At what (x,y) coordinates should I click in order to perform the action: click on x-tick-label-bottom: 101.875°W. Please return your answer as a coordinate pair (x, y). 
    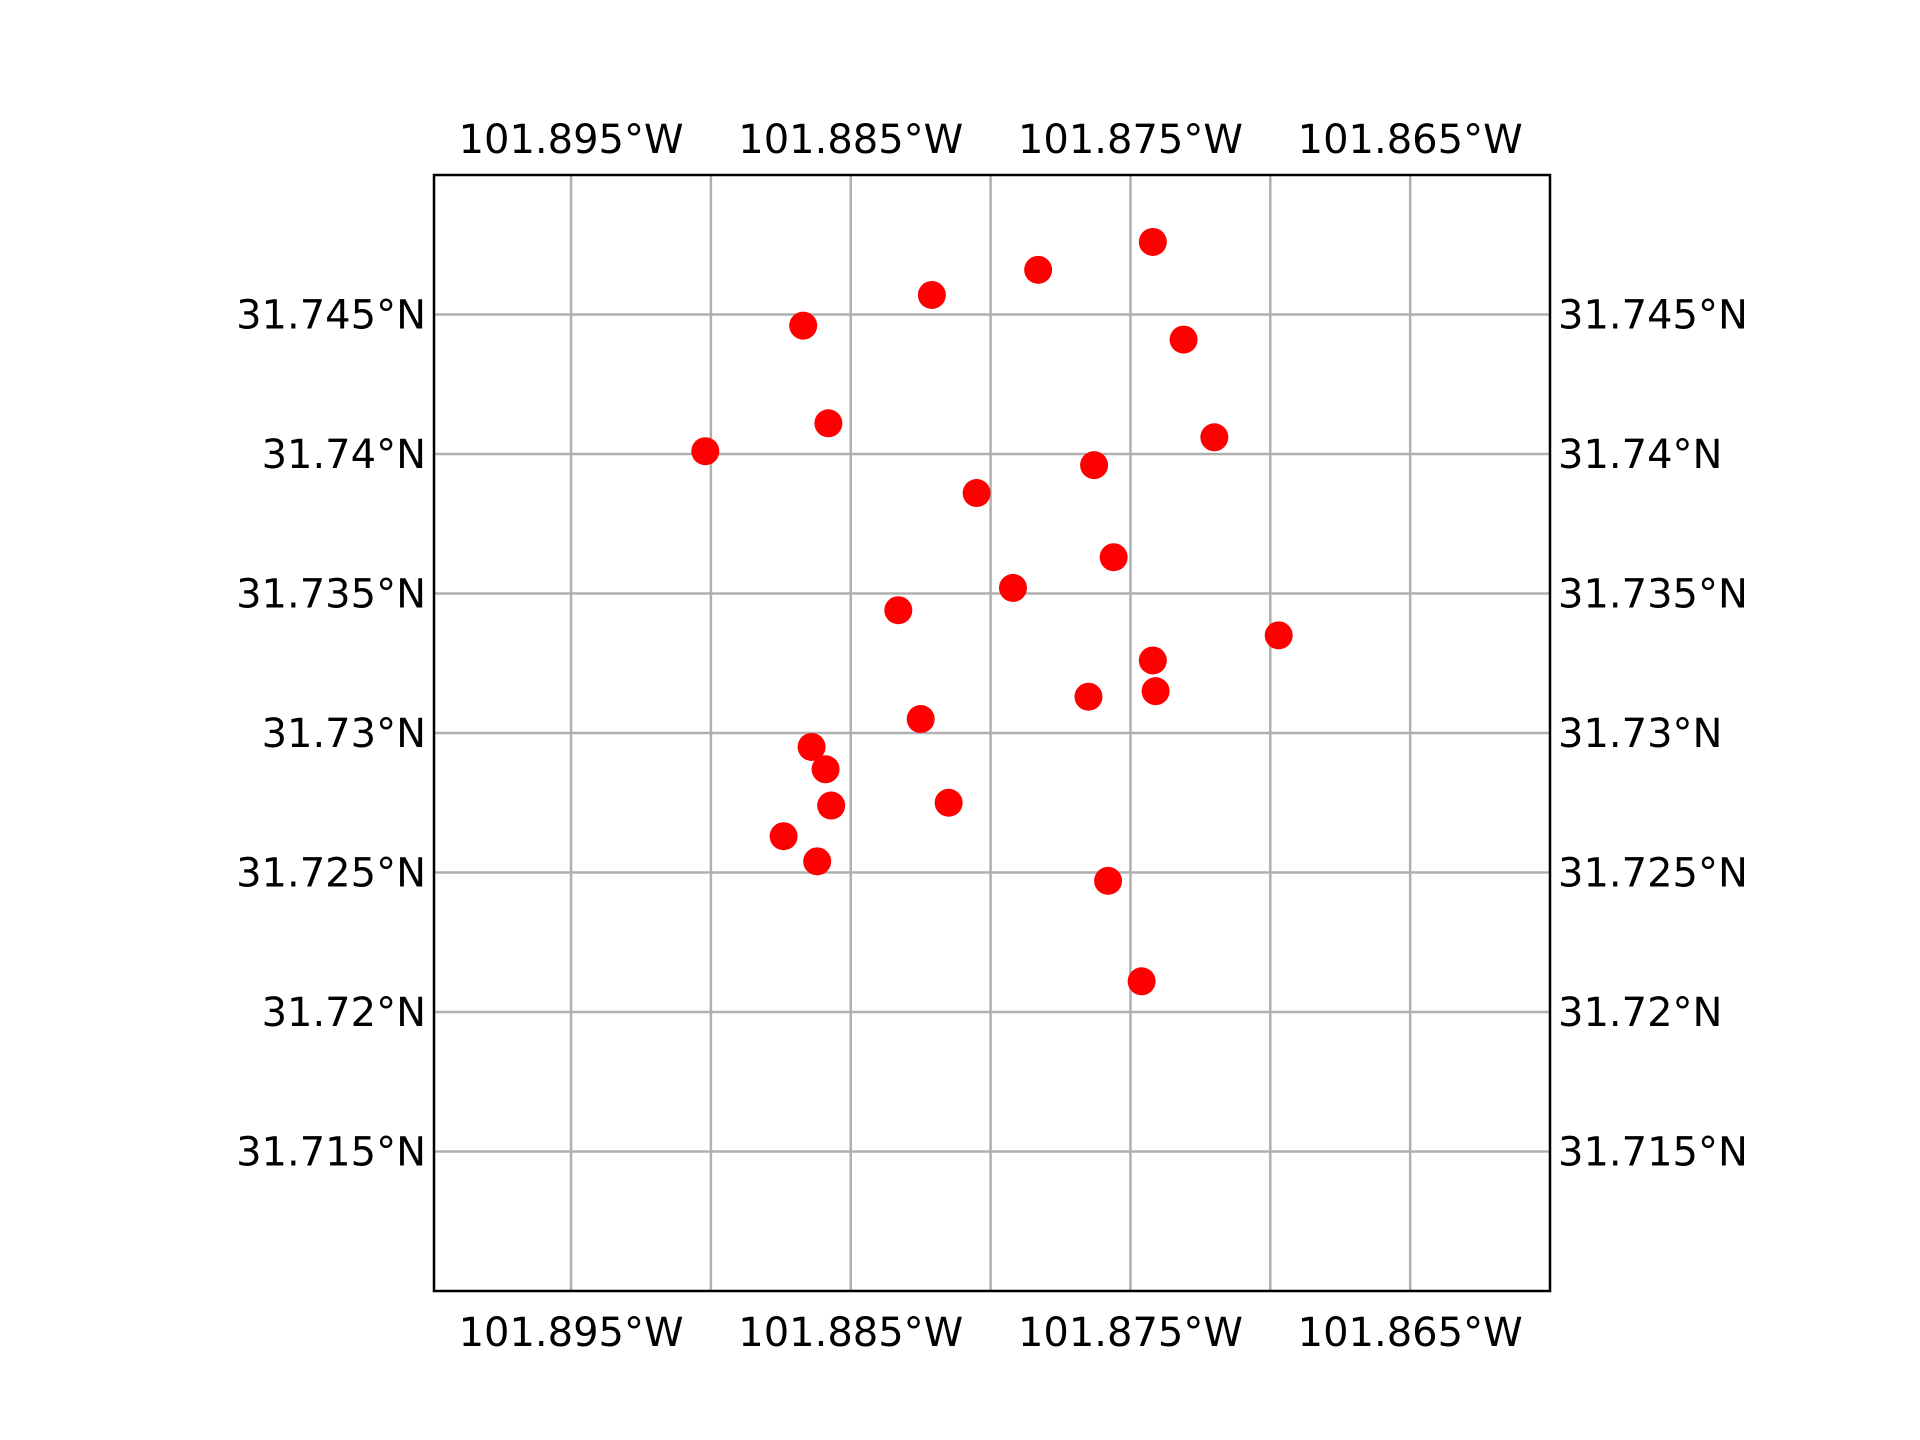
    Looking at the image, I should click on (1130, 1333).